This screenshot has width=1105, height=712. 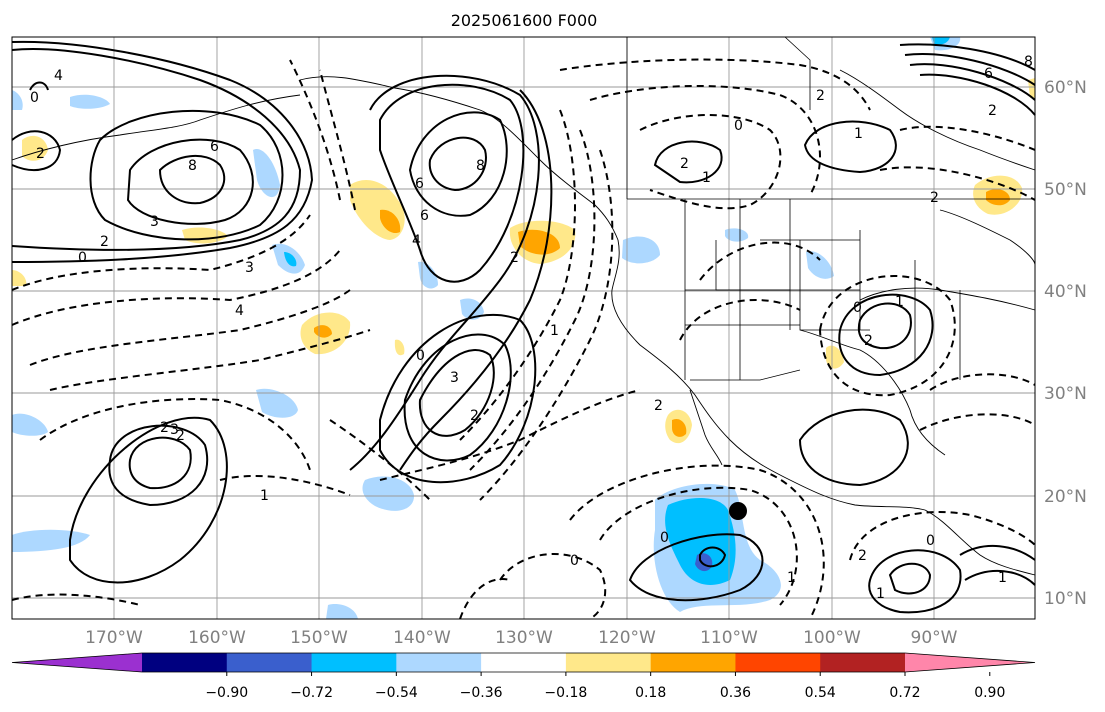 What do you see at coordinates (217, 638) in the screenshot?
I see `lon-label: 160°W` at bounding box center [217, 638].